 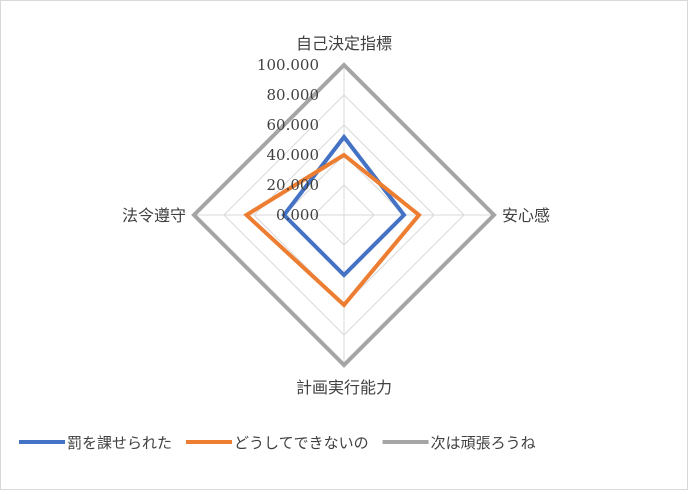 What do you see at coordinates (288, 140) in the screenshot?
I see `radar-tick-labels: 100.000 80.000 60.000 40.000 20.000 0.000` at bounding box center [288, 140].